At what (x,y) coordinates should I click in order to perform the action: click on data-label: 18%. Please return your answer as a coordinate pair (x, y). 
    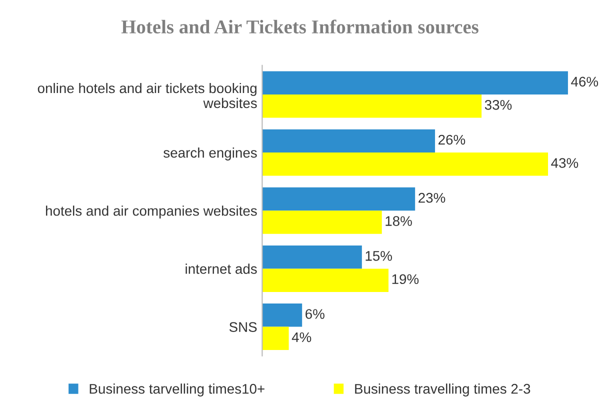
    Looking at the image, I should click on (399, 221).